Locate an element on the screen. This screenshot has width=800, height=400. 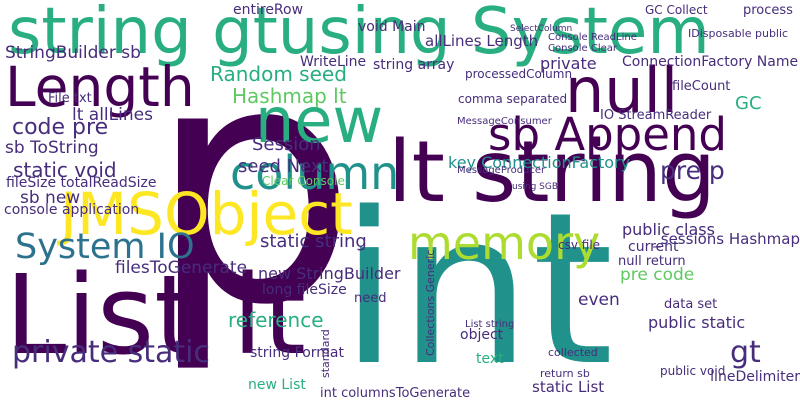
cloud-word: standard is located at coordinates (325, 353).